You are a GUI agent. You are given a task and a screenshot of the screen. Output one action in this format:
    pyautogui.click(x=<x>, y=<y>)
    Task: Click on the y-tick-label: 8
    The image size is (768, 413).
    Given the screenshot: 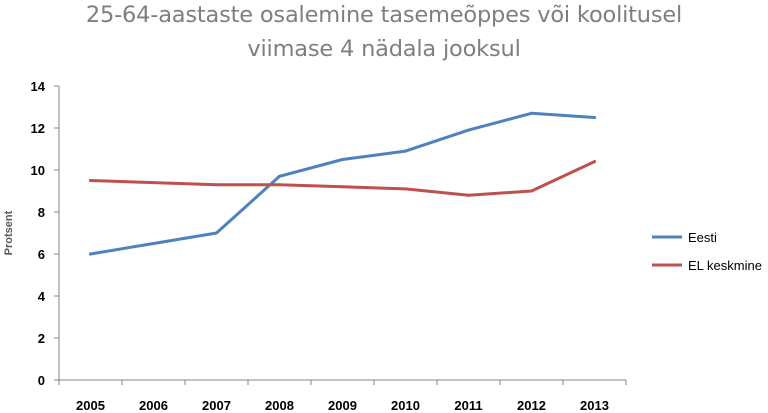 What is the action you would take?
    pyautogui.click(x=41, y=212)
    